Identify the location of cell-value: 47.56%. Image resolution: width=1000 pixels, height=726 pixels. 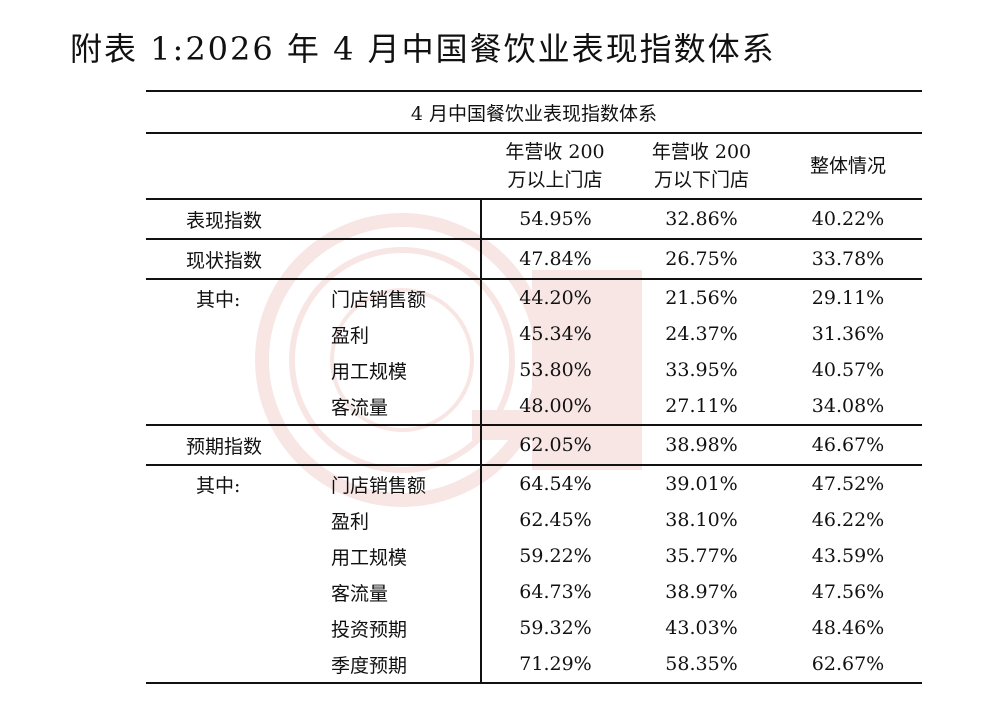
(848, 592).